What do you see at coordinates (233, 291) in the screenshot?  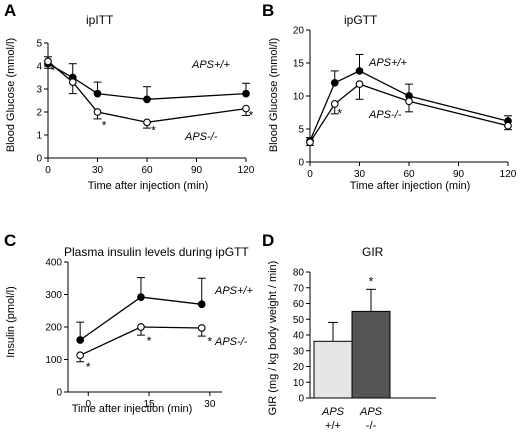 I see `panel-c-series-label-wt: APS+/+` at bounding box center [233, 291].